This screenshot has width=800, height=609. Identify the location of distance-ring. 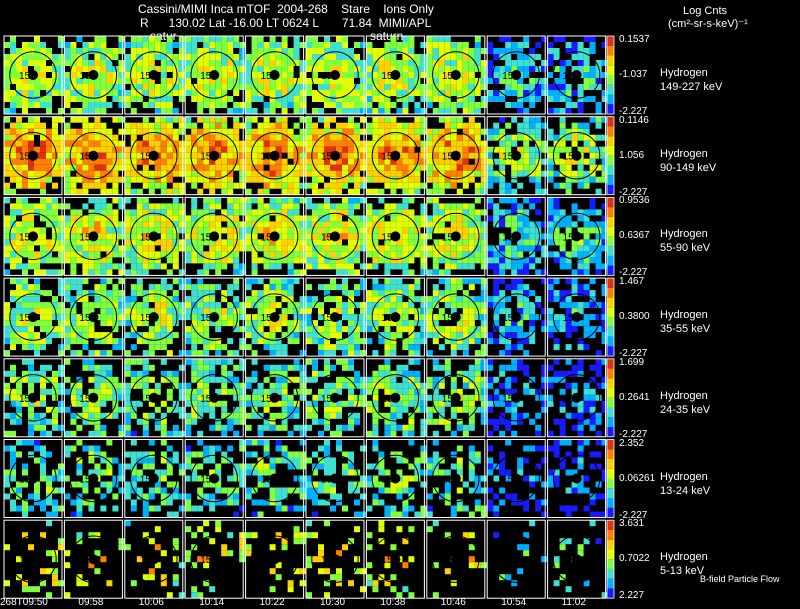
(93, 236).